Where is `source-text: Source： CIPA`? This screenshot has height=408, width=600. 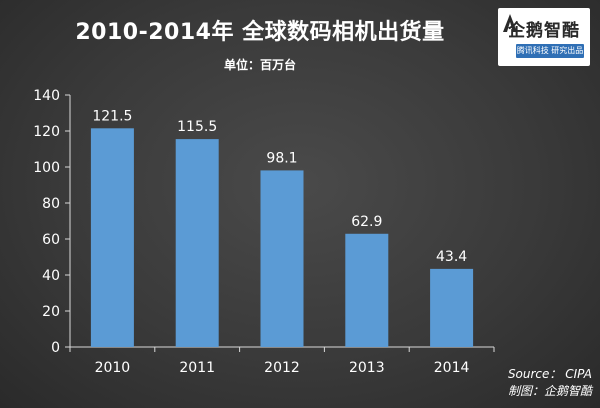
source-text: Source： CIPA is located at coordinates (549, 374).